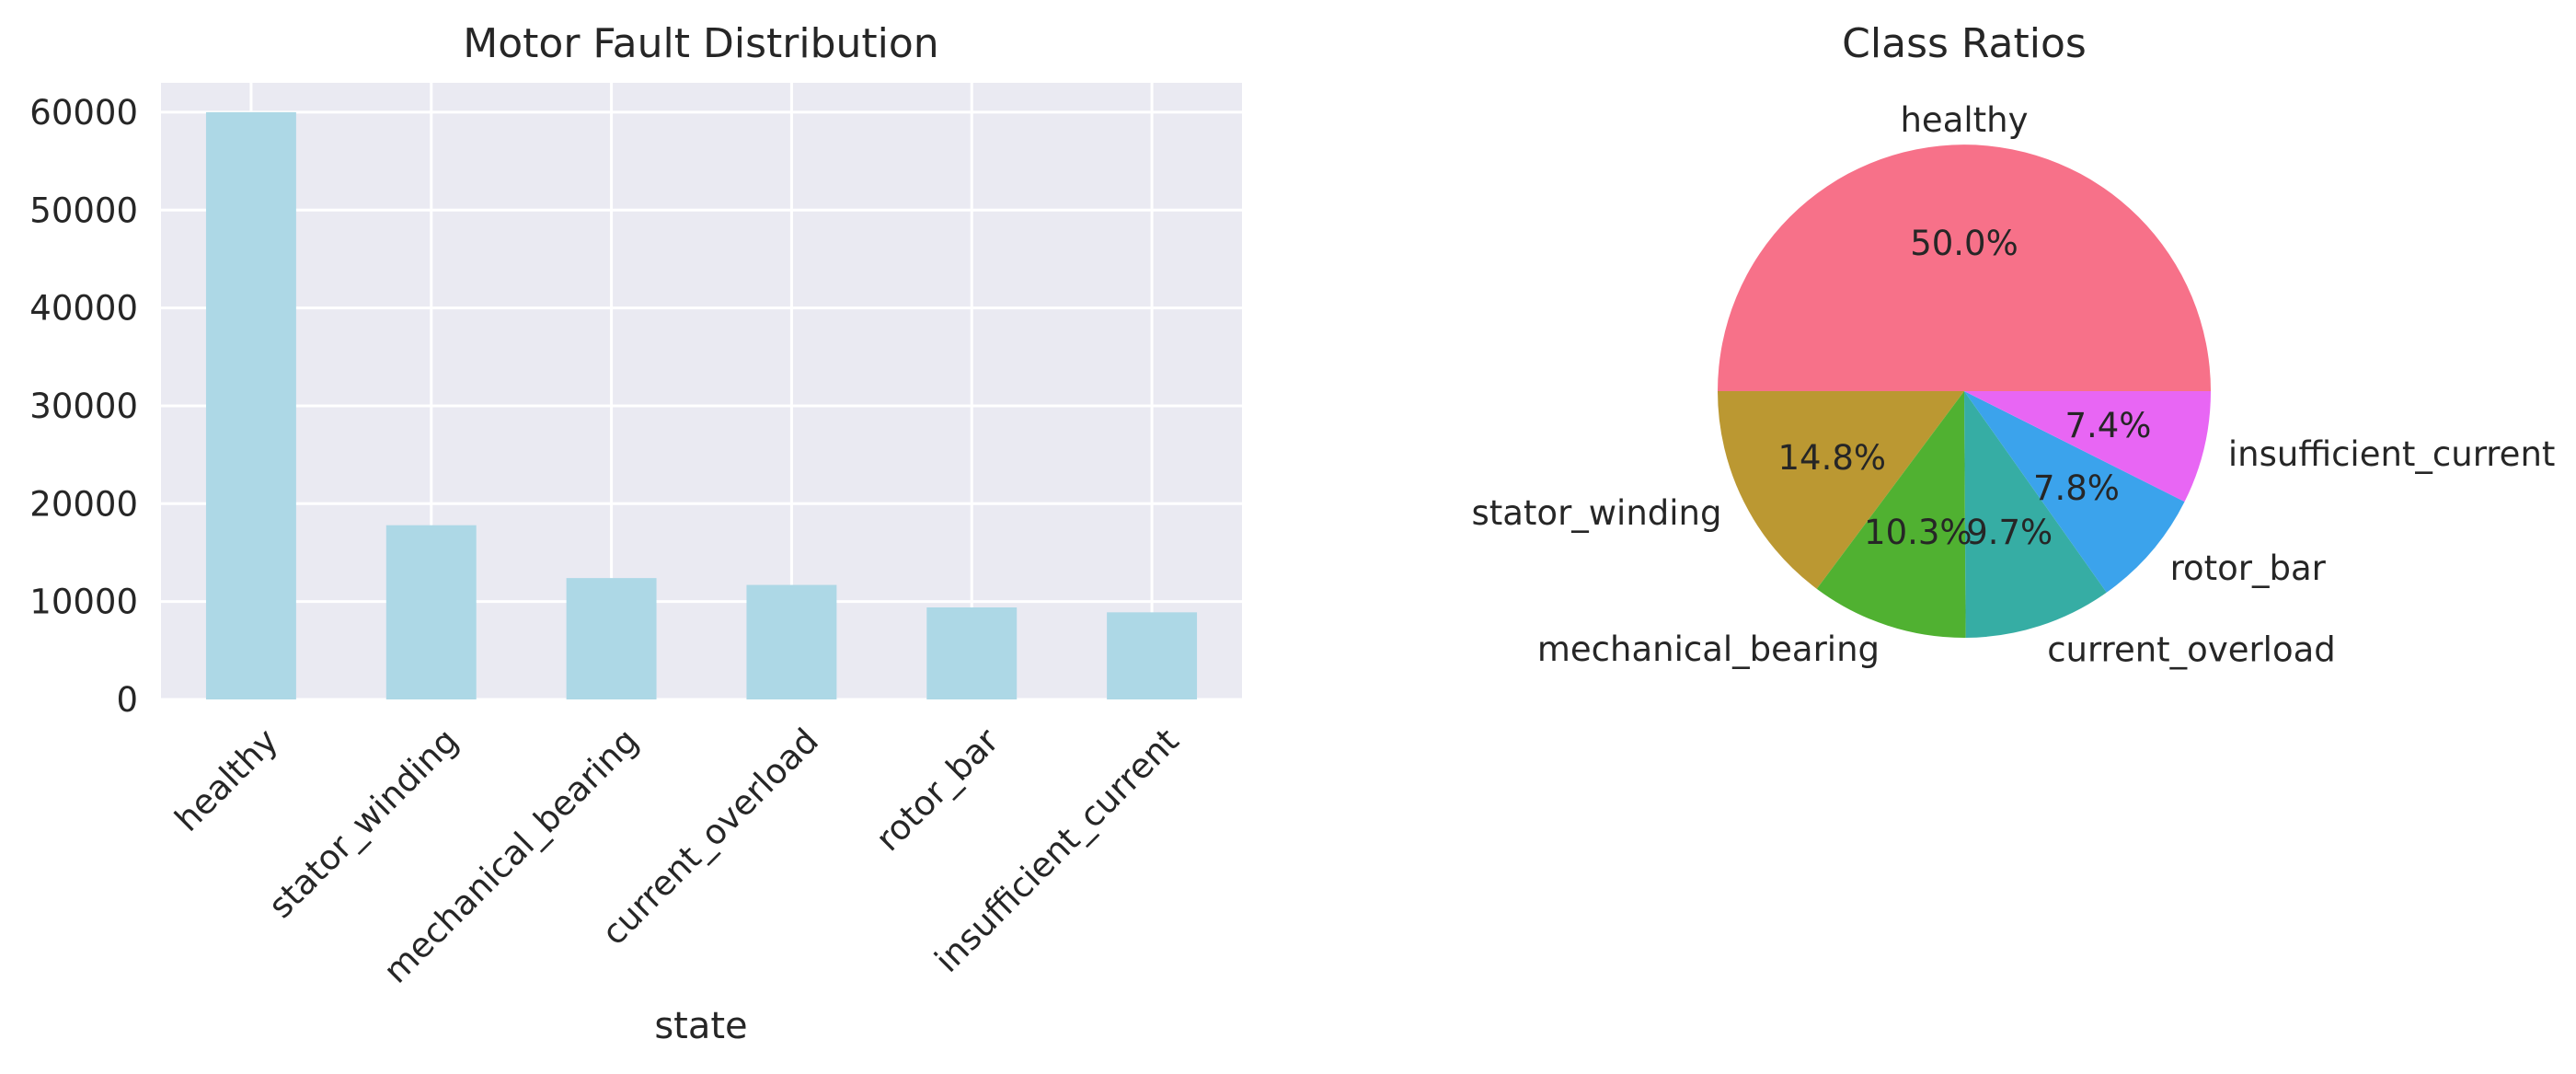 The height and width of the screenshot is (1074, 2576). I want to click on pie-slice-rotor_bar, so click(2074, 492).